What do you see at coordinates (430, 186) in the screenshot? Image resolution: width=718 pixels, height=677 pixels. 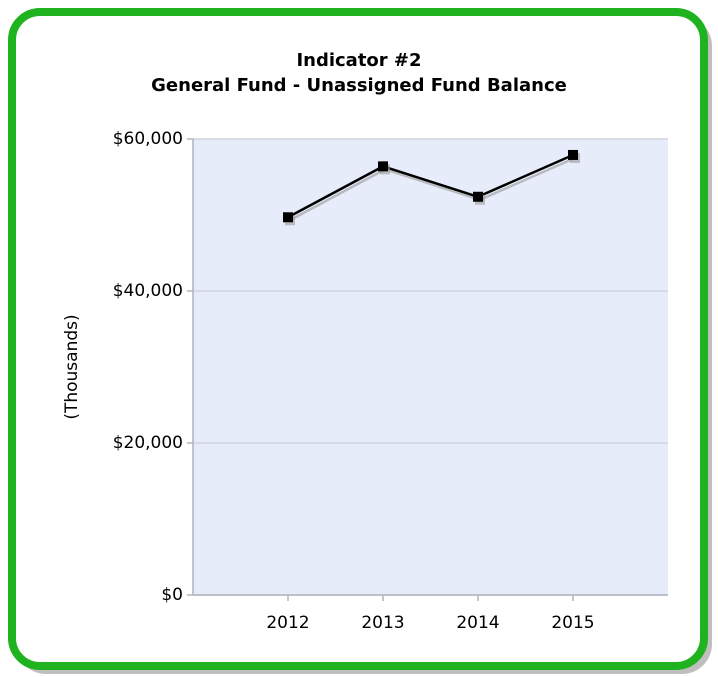 I see `line` at bounding box center [430, 186].